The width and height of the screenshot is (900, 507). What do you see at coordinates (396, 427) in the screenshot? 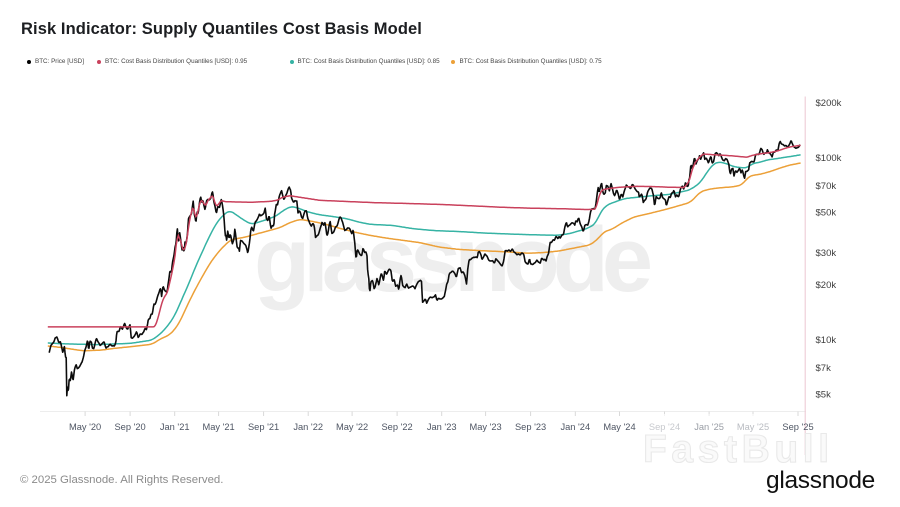
I see `svg-text: Sep '22` at bounding box center [396, 427].